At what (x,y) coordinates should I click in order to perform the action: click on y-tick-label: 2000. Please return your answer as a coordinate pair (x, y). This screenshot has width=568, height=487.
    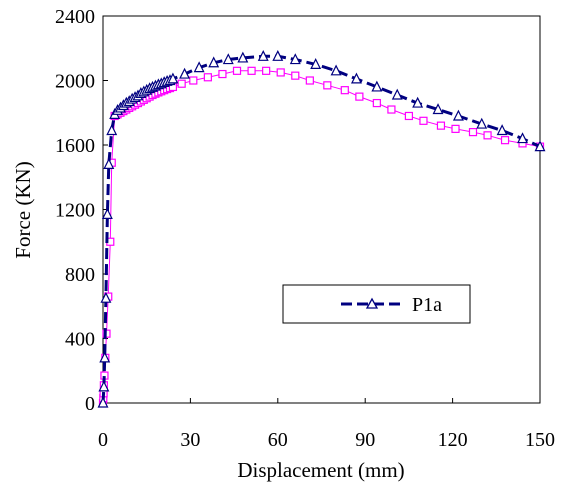
    Looking at the image, I should click on (75, 82).